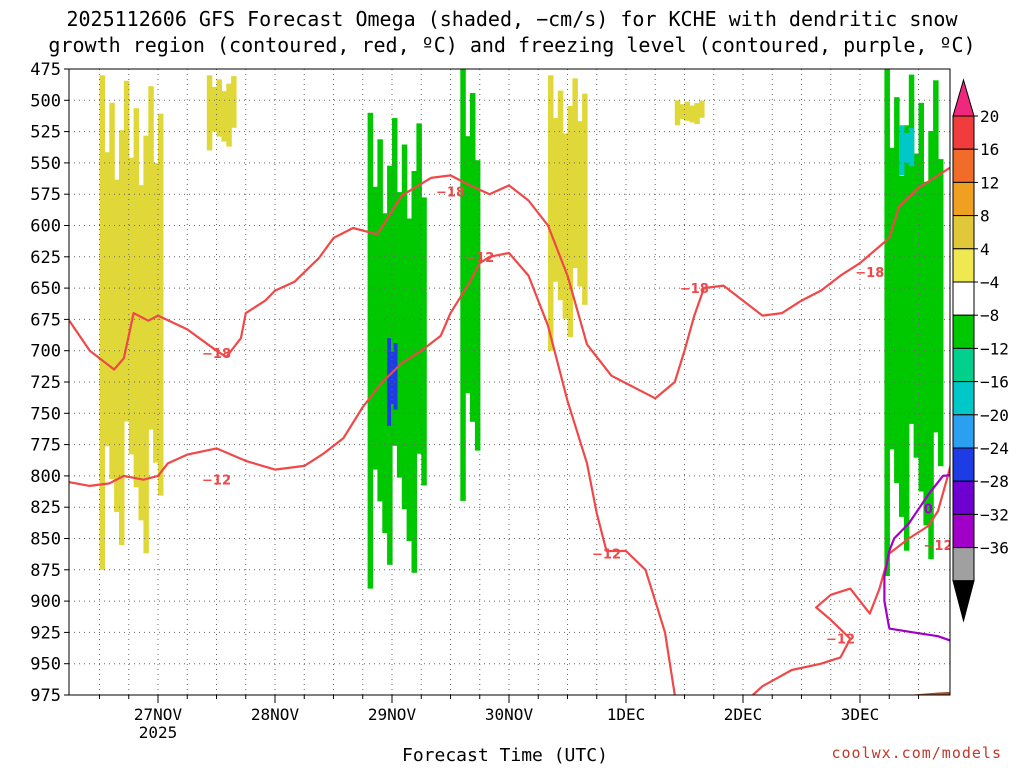  Describe the element at coordinates (45, 133) in the screenshot. I see `y-tick-label: 525` at that location.